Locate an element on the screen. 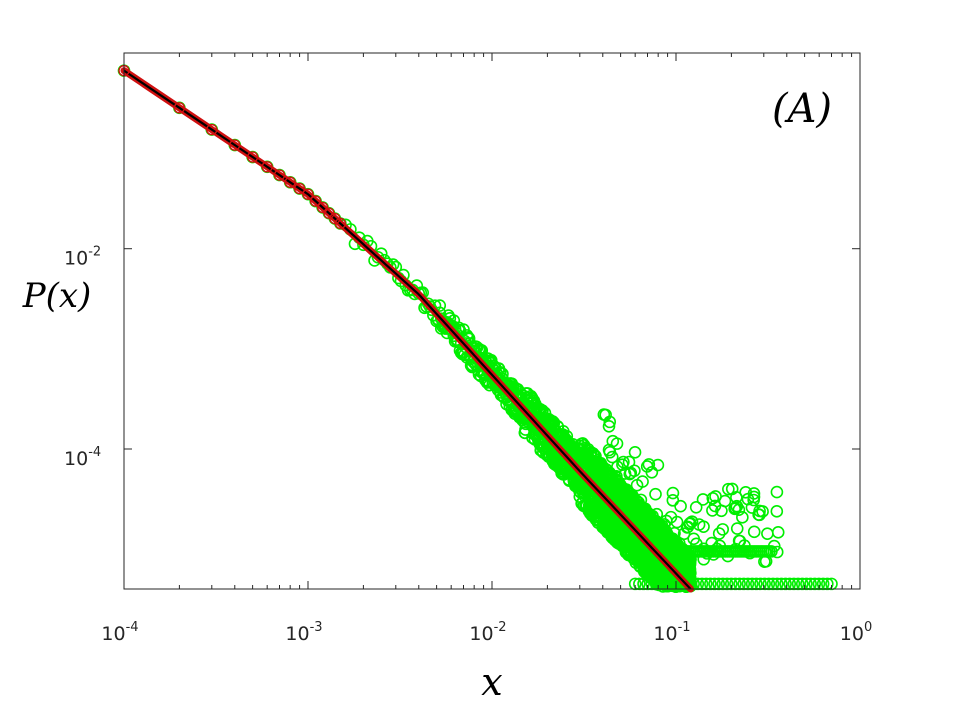 This screenshot has height=718, width=953. x-tick-label: 10⁻⁴ is located at coordinates (119, 632).